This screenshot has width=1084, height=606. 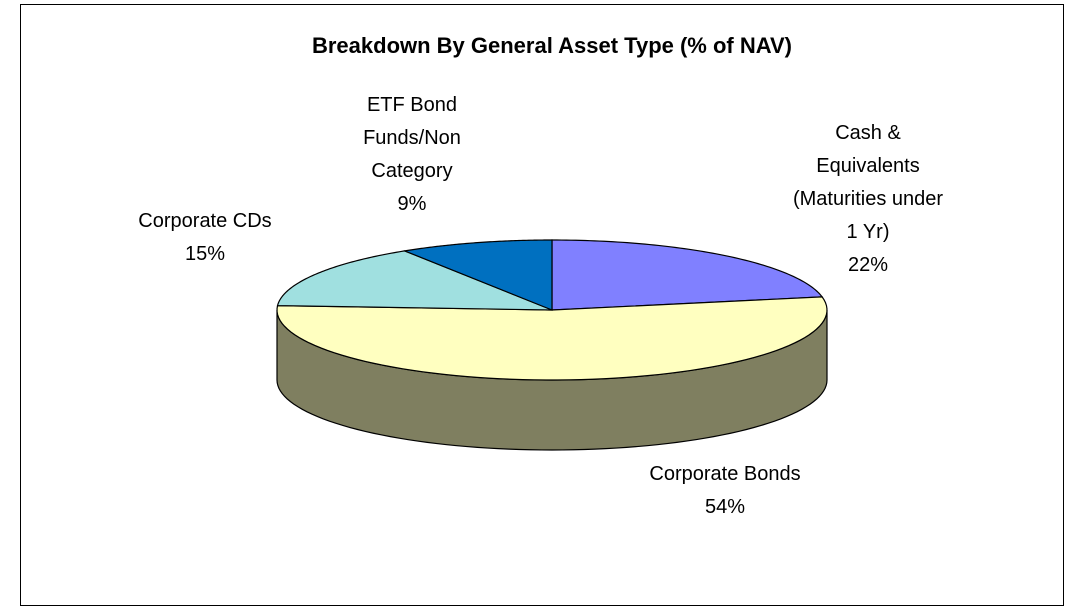 I want to click on value-label: 15%, so click(x=205, y=254).